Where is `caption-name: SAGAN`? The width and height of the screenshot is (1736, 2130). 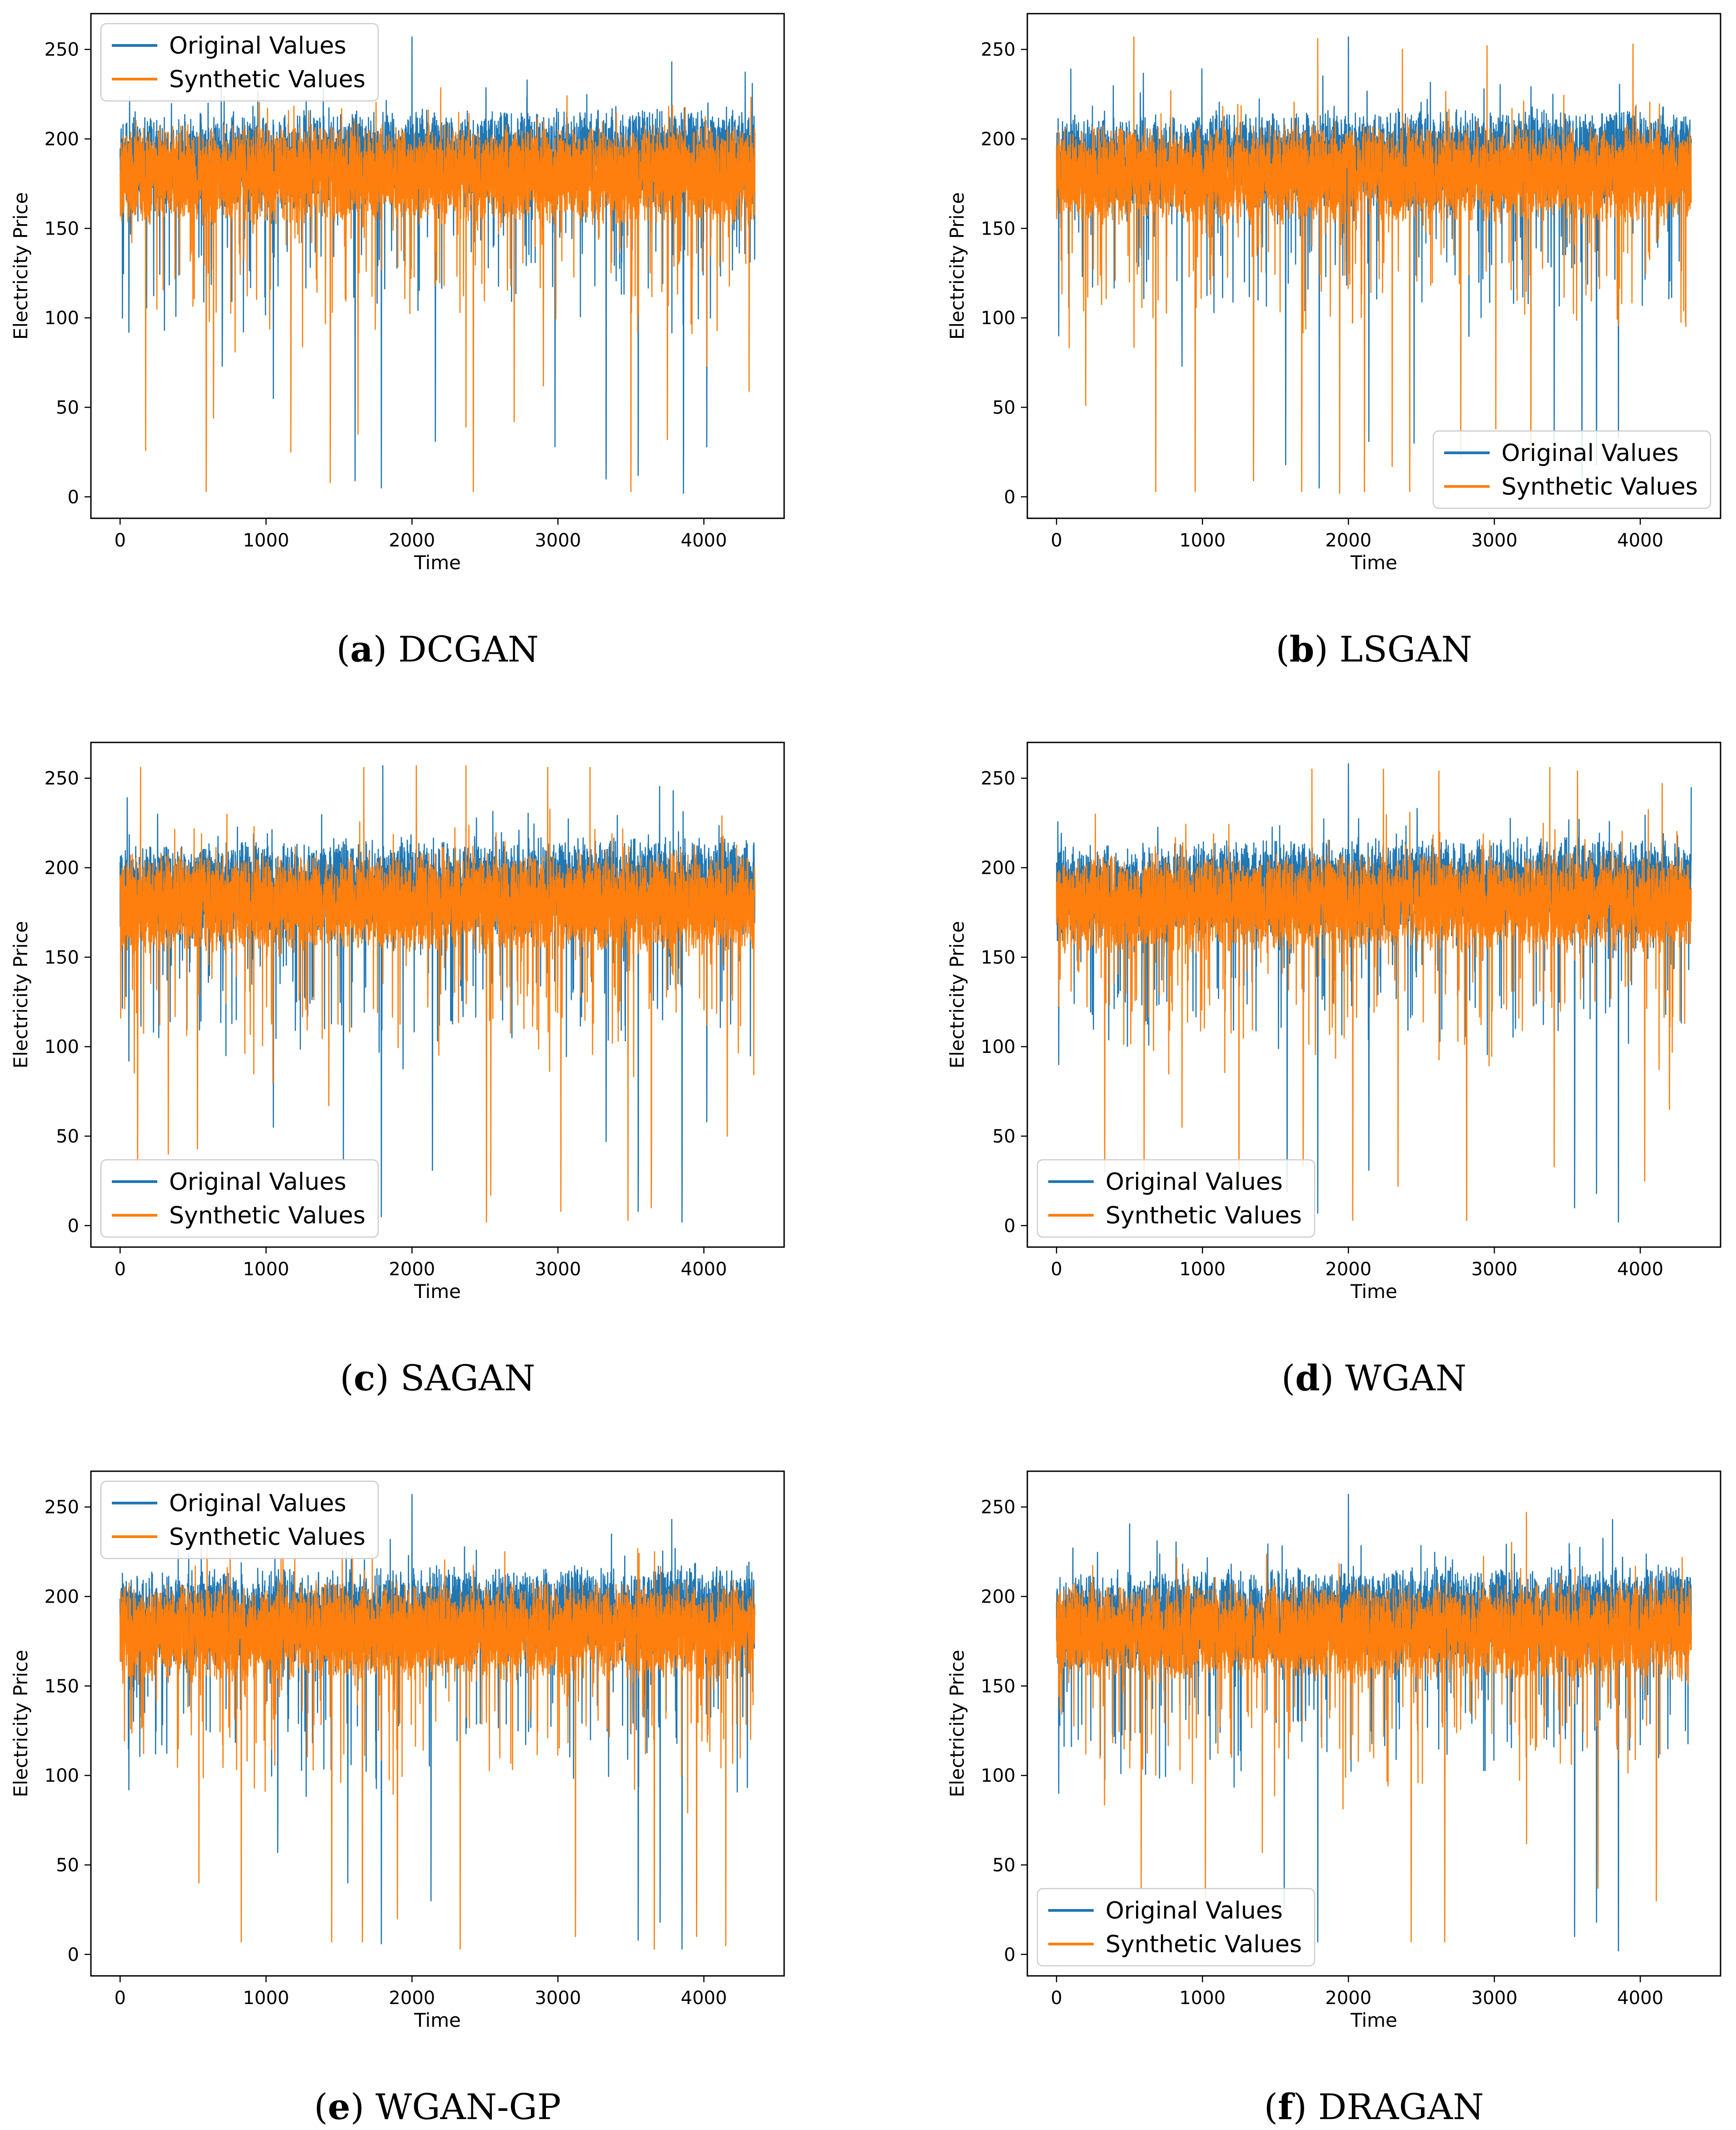
caption-name: SAGAN is located at coordinates (468, 1378).